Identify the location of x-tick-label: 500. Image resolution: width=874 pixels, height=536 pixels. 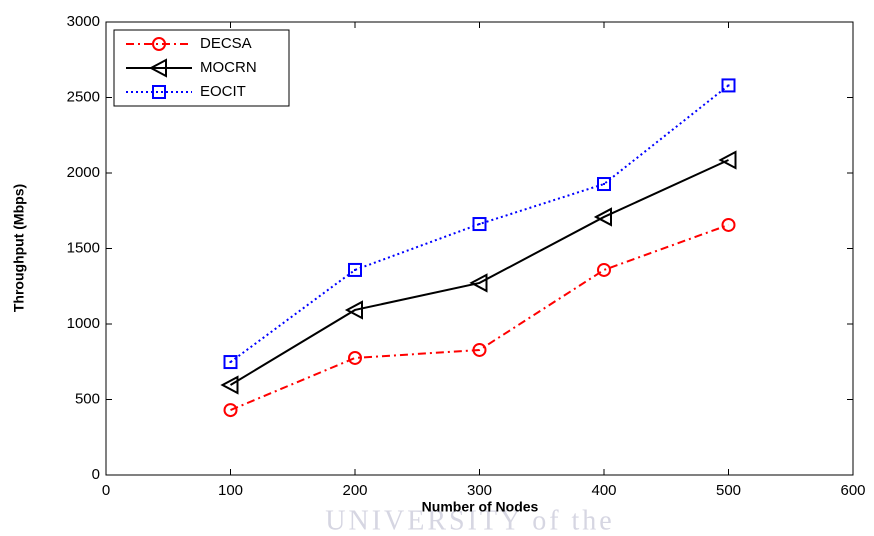
(728, 490).